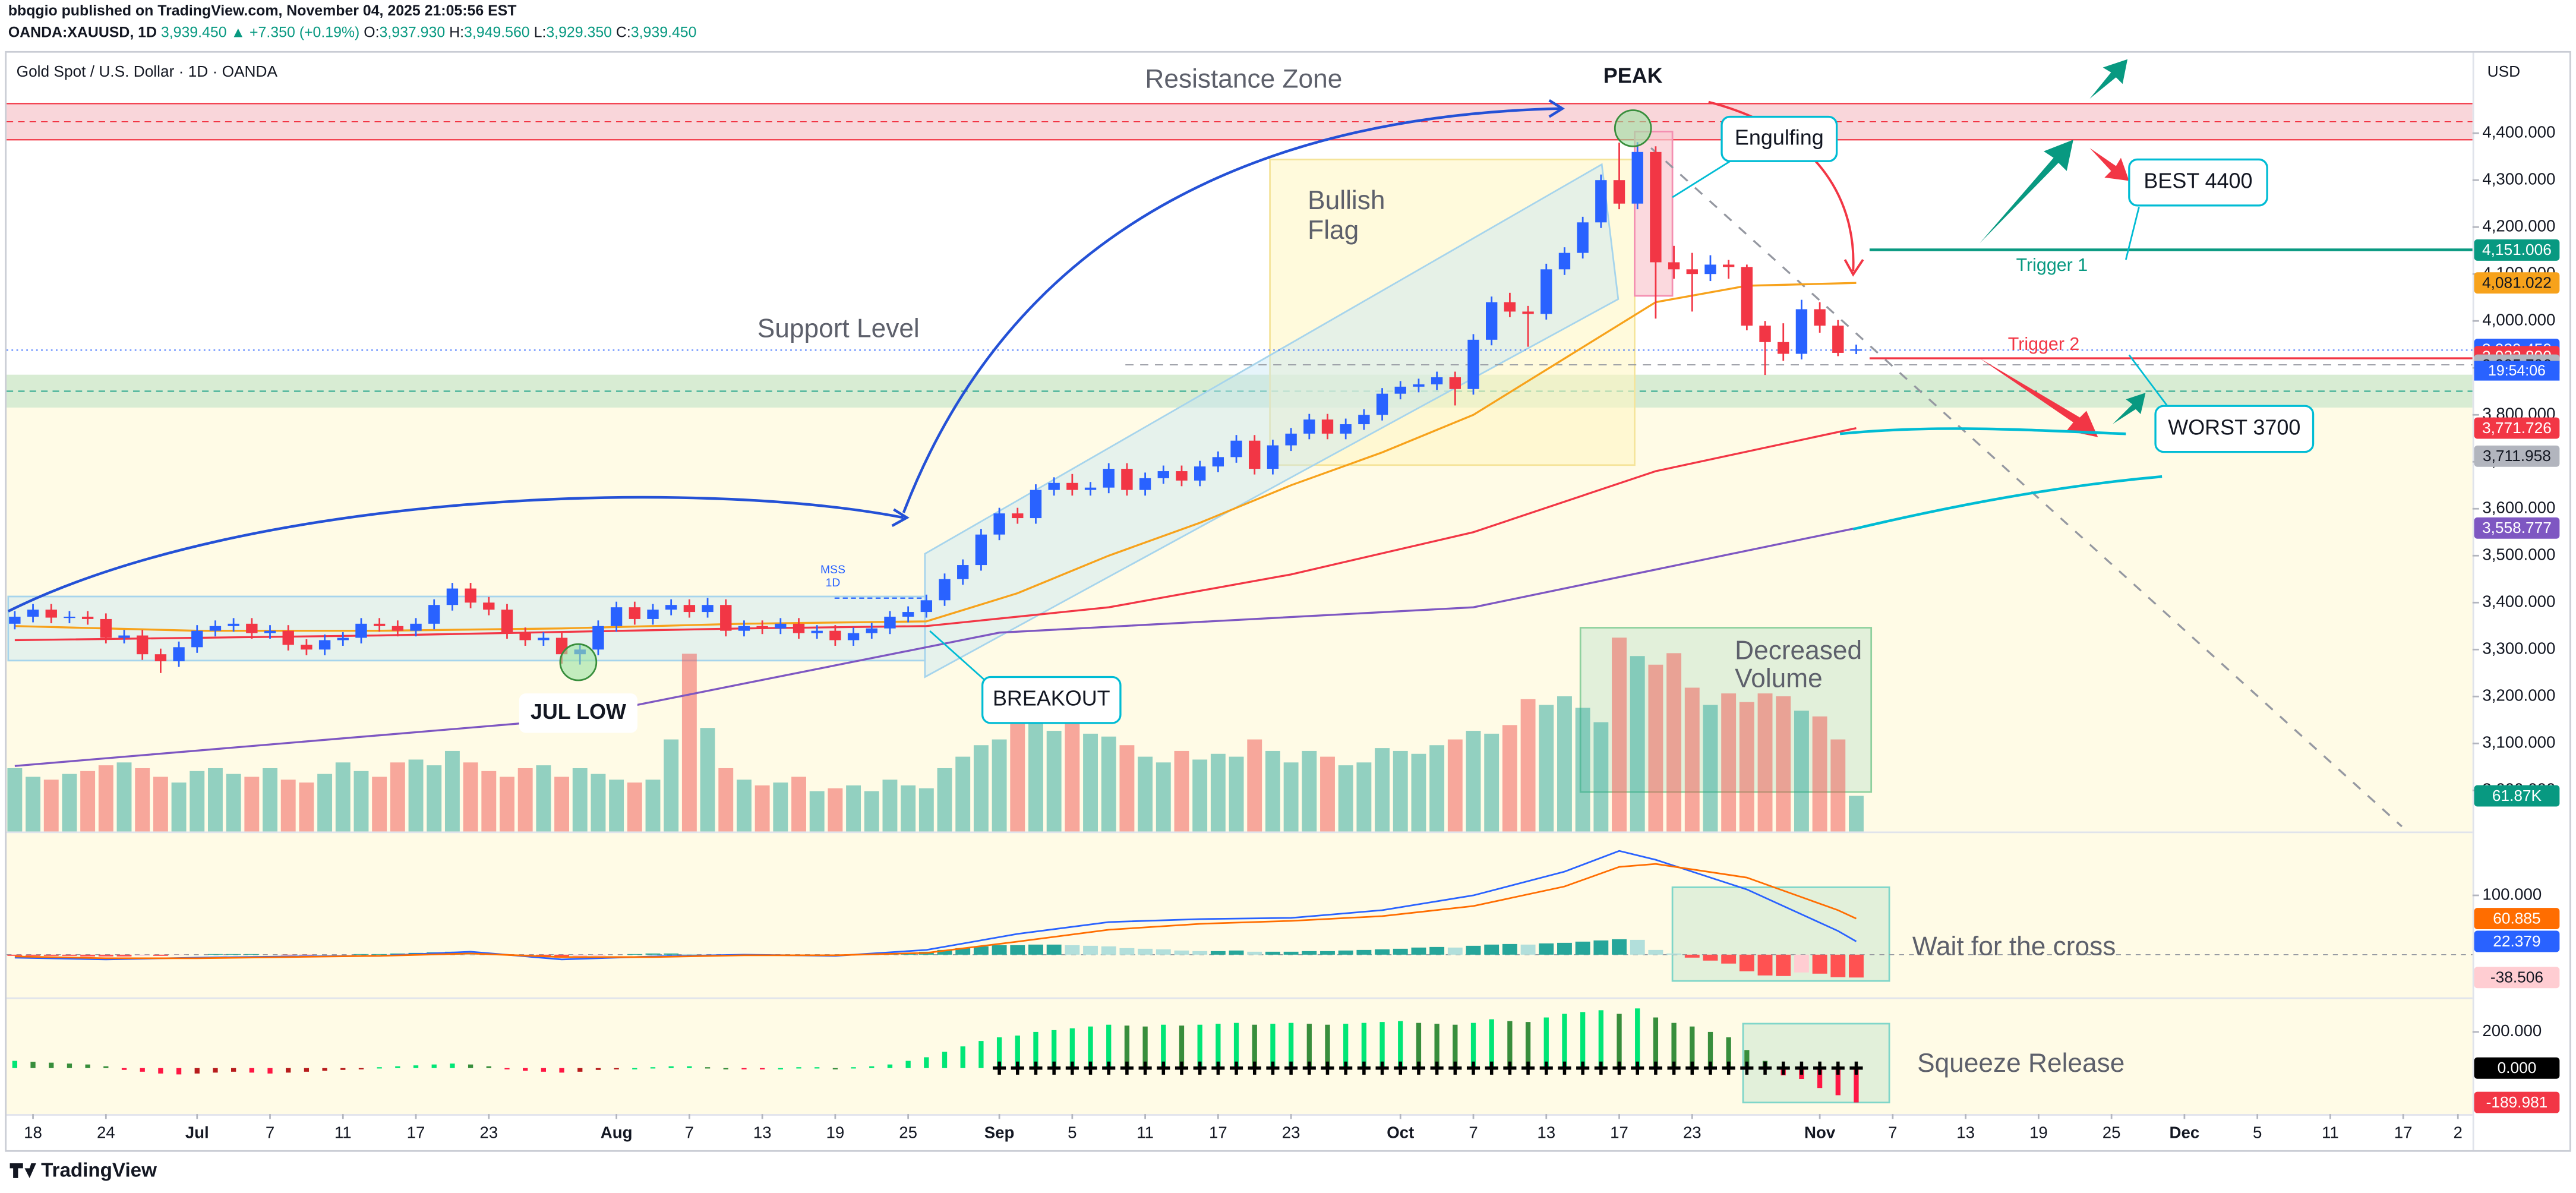 The image size is (2576, 1193). Describe the element at coordinates (1452, 313) in the screenshot. I see `flag-box` at that location.